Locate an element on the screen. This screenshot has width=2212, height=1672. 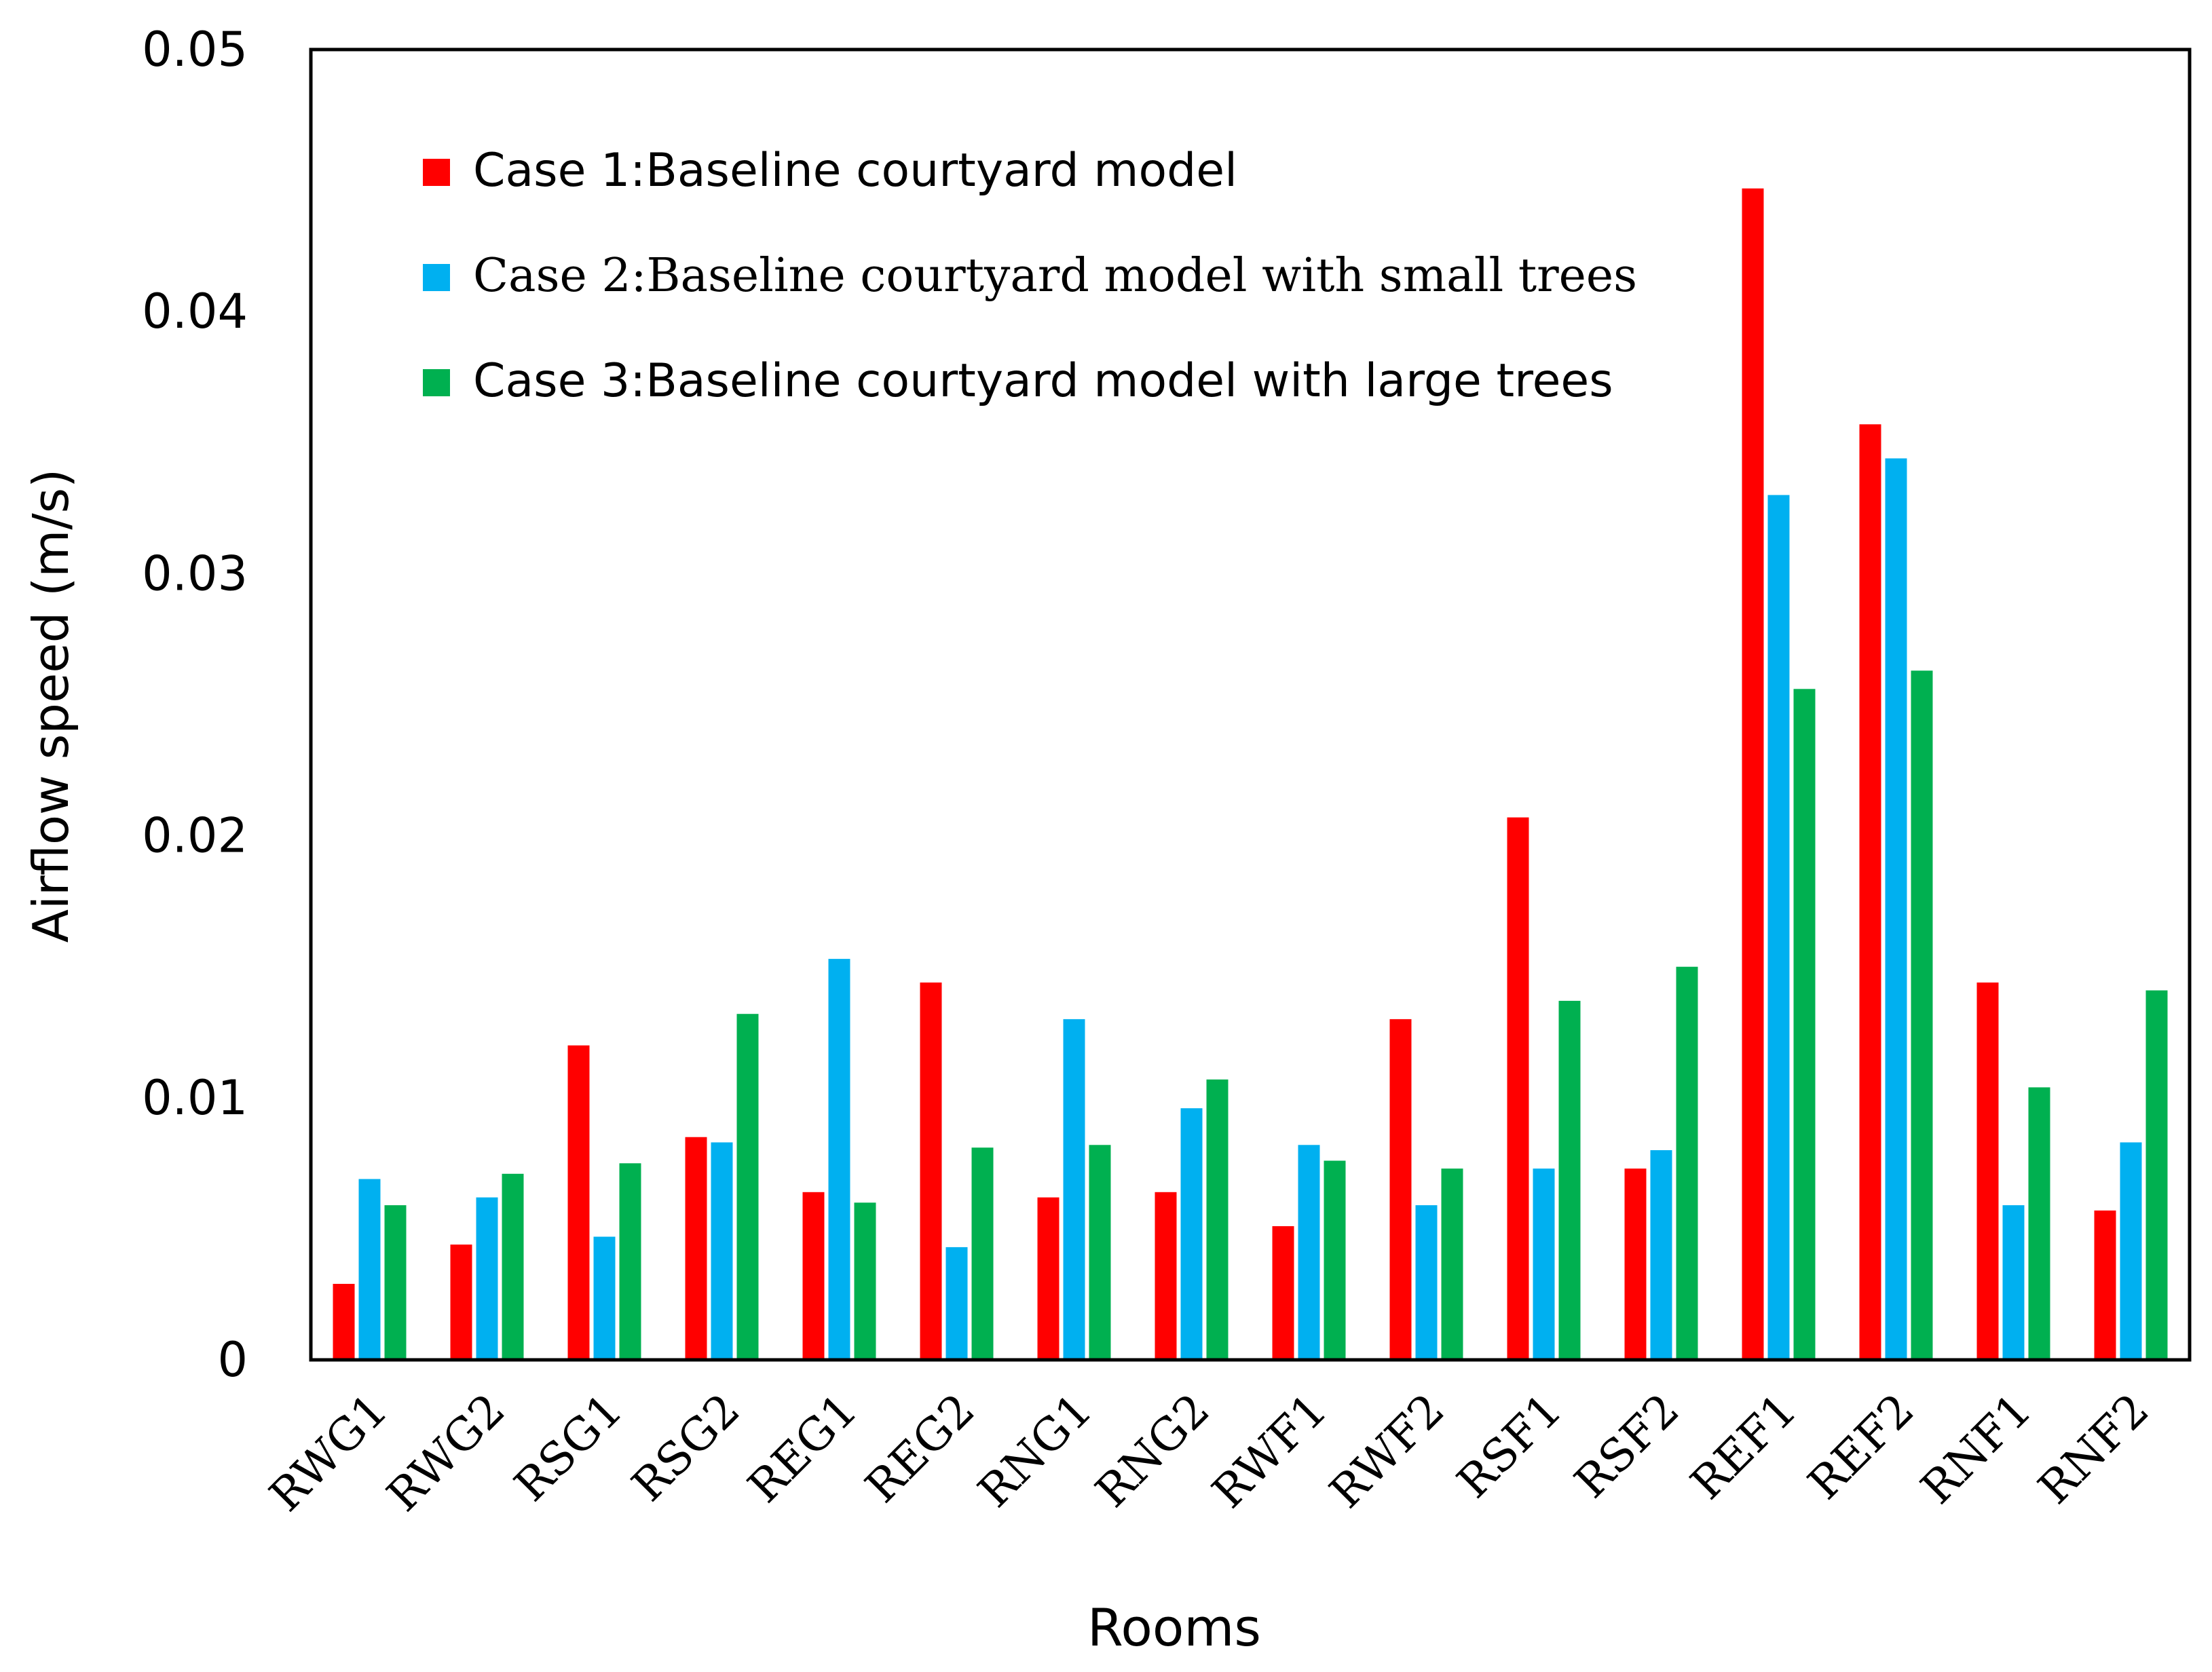
y-tick-label: 0.01 is located at coordinates (195, 1098).